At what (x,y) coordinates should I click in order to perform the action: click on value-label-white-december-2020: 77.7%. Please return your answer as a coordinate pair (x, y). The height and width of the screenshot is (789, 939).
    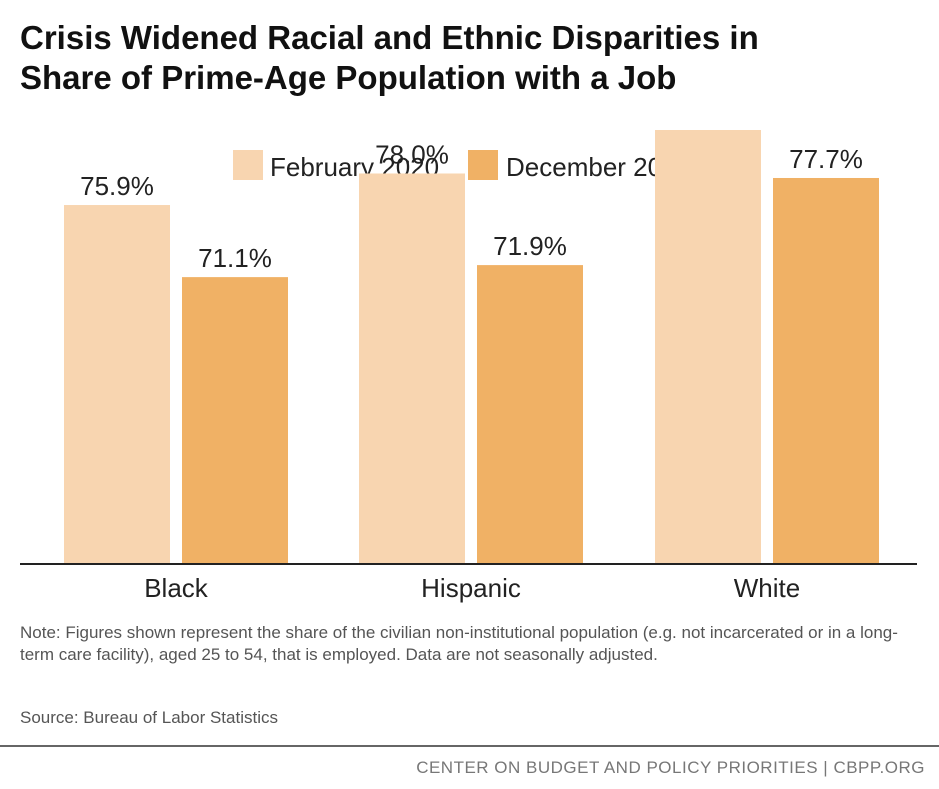
    Looking at the image, I should click on (826, 159).